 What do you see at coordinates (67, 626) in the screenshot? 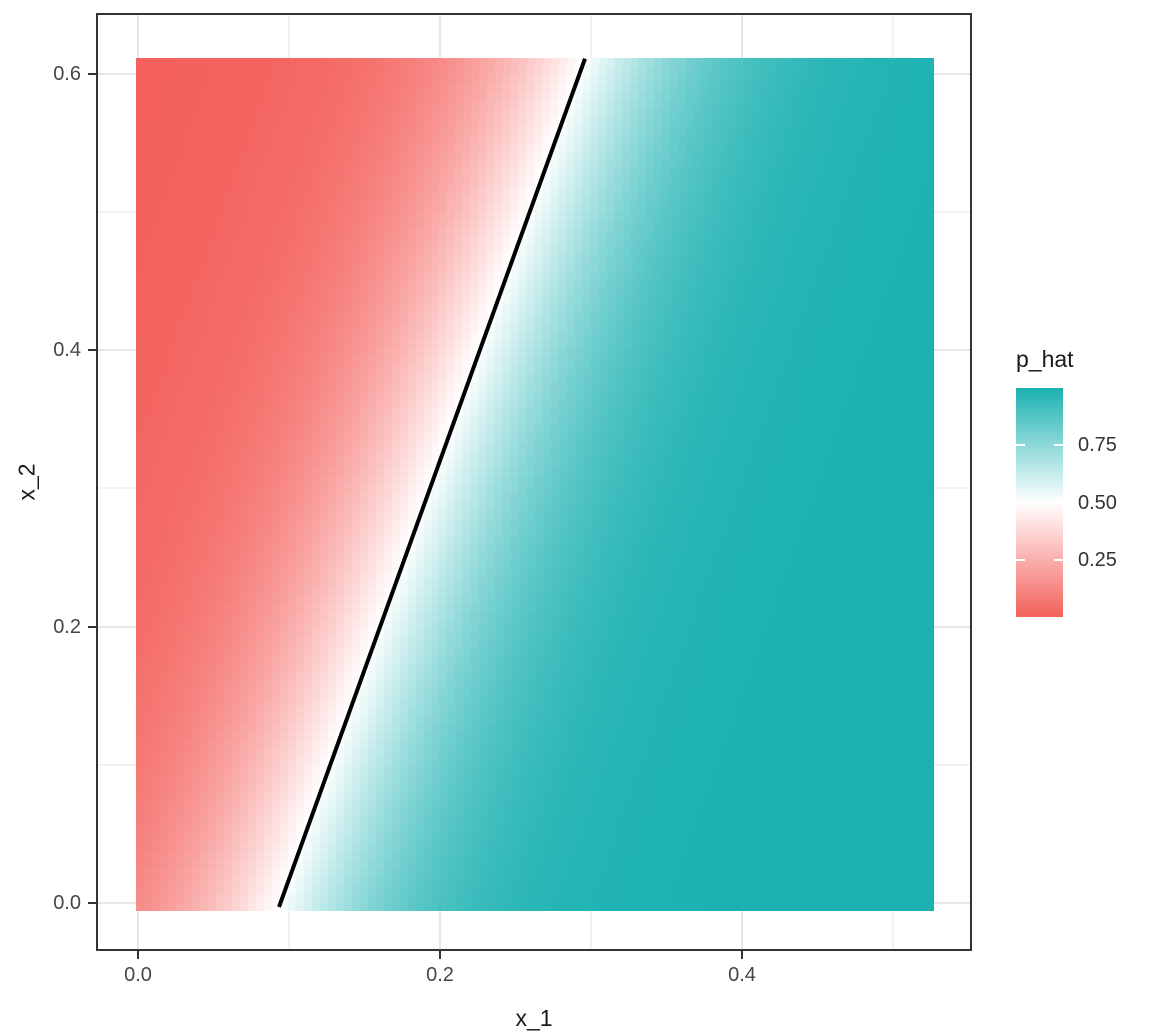
I see `y-tick-label: 0.2` at bounding box center [67, 626].